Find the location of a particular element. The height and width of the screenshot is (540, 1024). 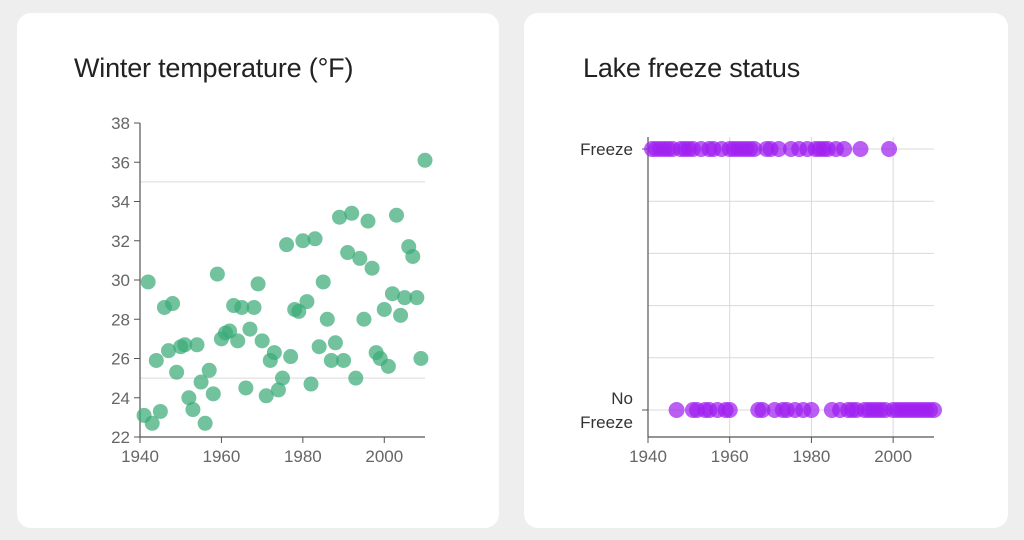

y-tick-label: 22 is located at coordinates (120, 437).